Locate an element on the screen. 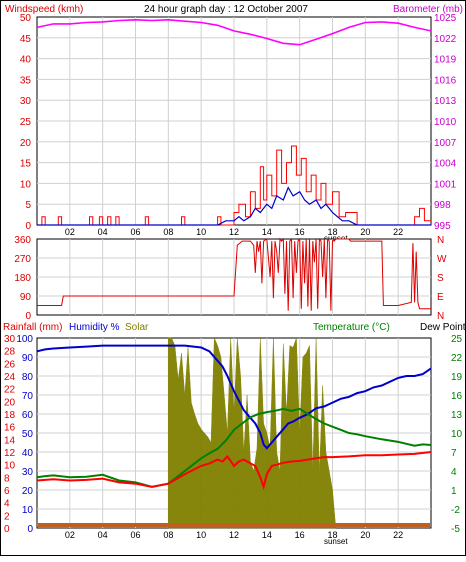 The height and width of the screenshot is (562, 466). windspeed-tick-label: 10 is located at coordinates (26, 184).